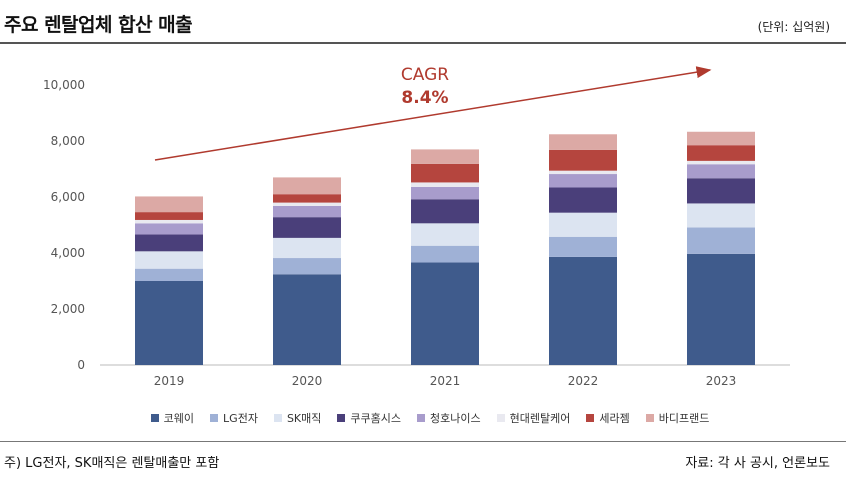  Describe the element at coordinates (68, 197) in the screenshot. I see `y-tick-label: 6,000` at that location.